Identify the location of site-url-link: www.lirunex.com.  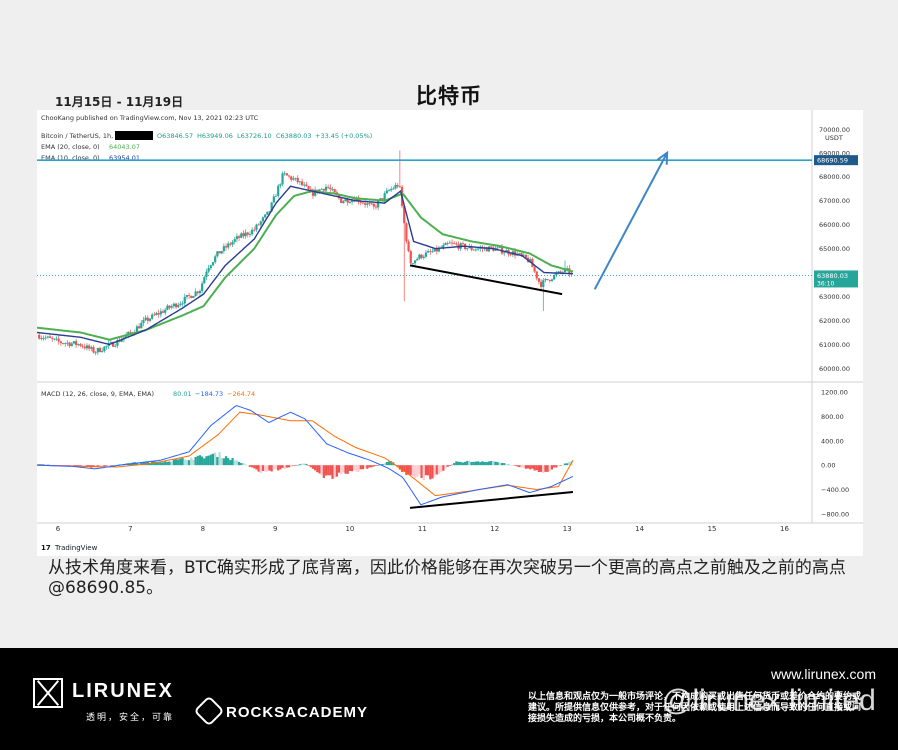
(823, 674).